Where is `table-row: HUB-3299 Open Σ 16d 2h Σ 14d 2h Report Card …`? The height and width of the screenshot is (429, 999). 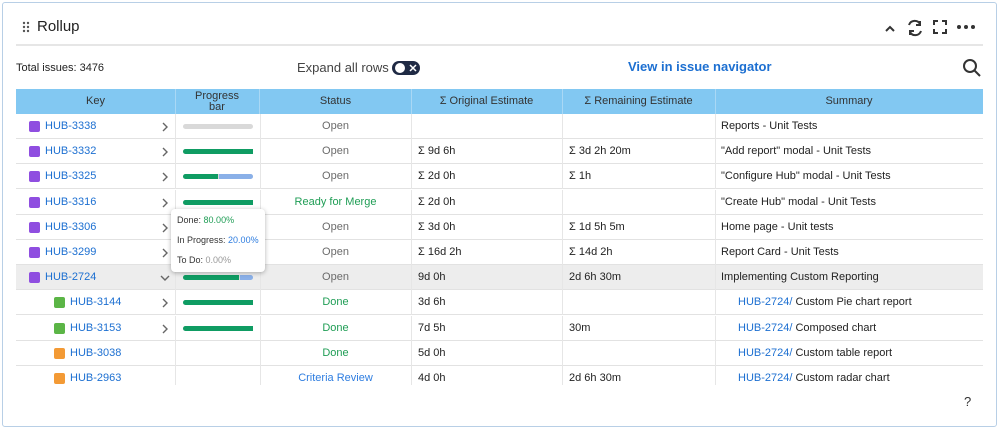
table-row: HUB-3299 Open Σ 16d 2h Σ 14d 2h Report Card … is located at coordinates (499, 252).